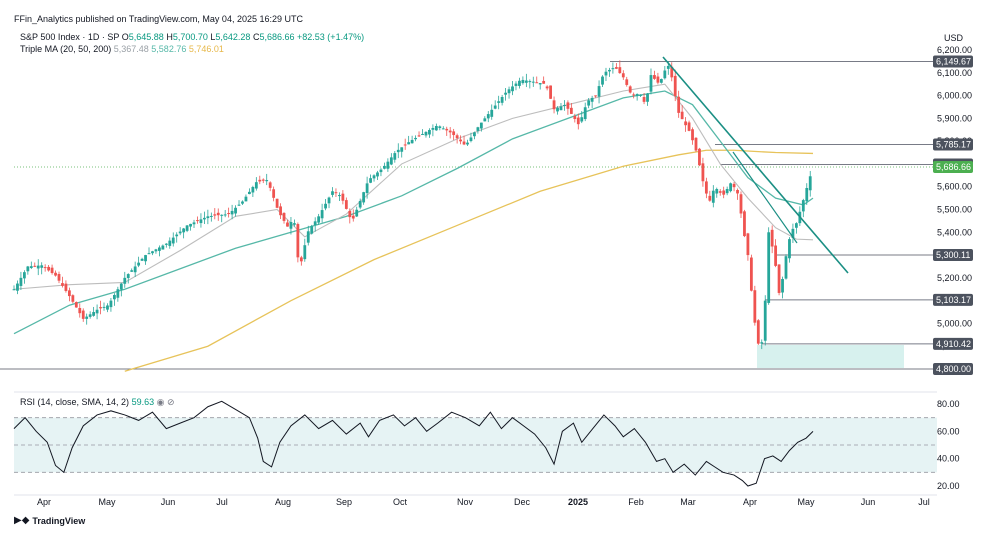 The width and height of the screenshot is (1000, 545). I want to click on price-tick: 5,000.00, so click(954, 323).